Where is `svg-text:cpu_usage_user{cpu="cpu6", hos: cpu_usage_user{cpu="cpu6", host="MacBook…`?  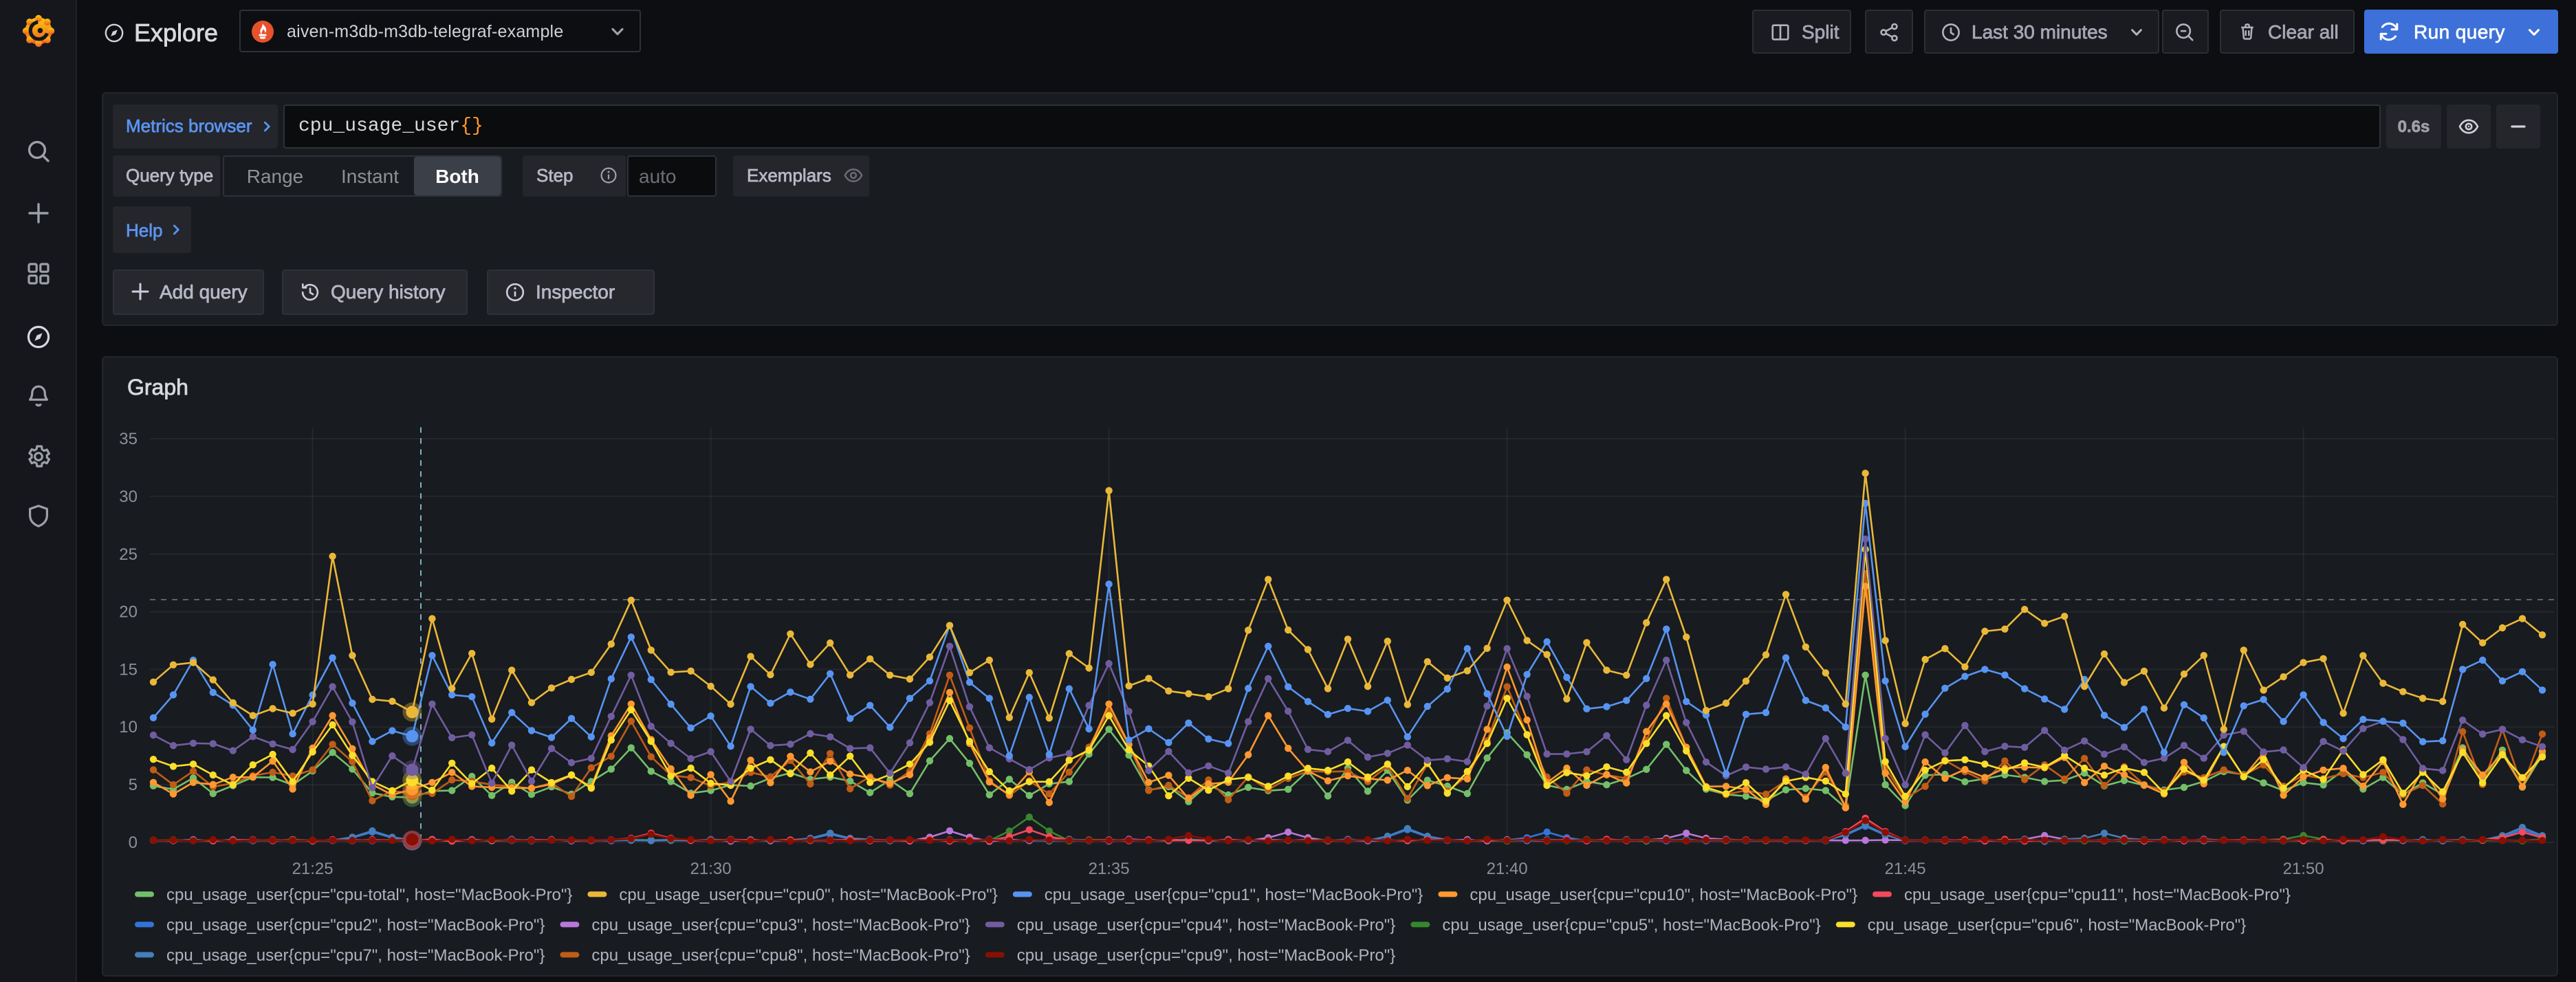 svg-text:cpu_usage_user{cpu="cpu6", hos: cpu_usage_user{cpu="cpu6", host="MacBook… is located at coordinates (2056, 925).